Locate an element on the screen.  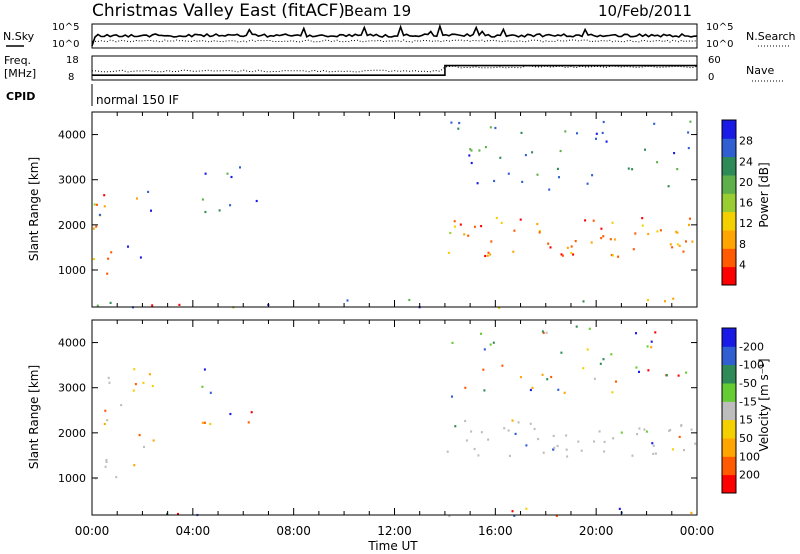
colorbar-tick-label: 16 is located at coordinates (746, 203).